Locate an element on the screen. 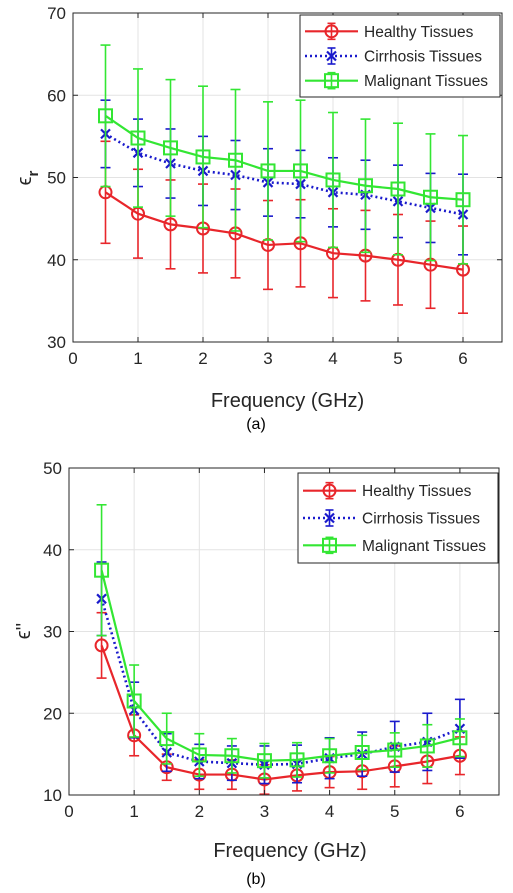 The width and height of the screenshot is (513, 893). y-tick-label-b: 40 is located at coordinates (52, 550).